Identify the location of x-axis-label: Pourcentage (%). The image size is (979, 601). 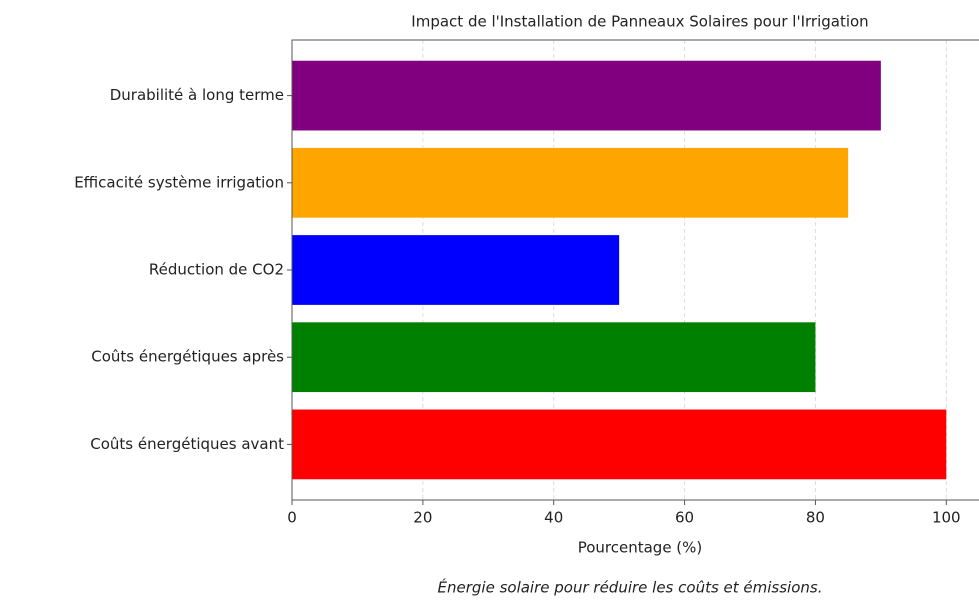
(640, 548).